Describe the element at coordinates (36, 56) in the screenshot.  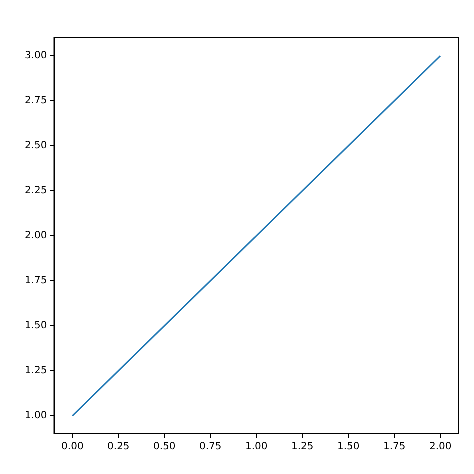
I see `y-tick-label: 3.00` at that location.